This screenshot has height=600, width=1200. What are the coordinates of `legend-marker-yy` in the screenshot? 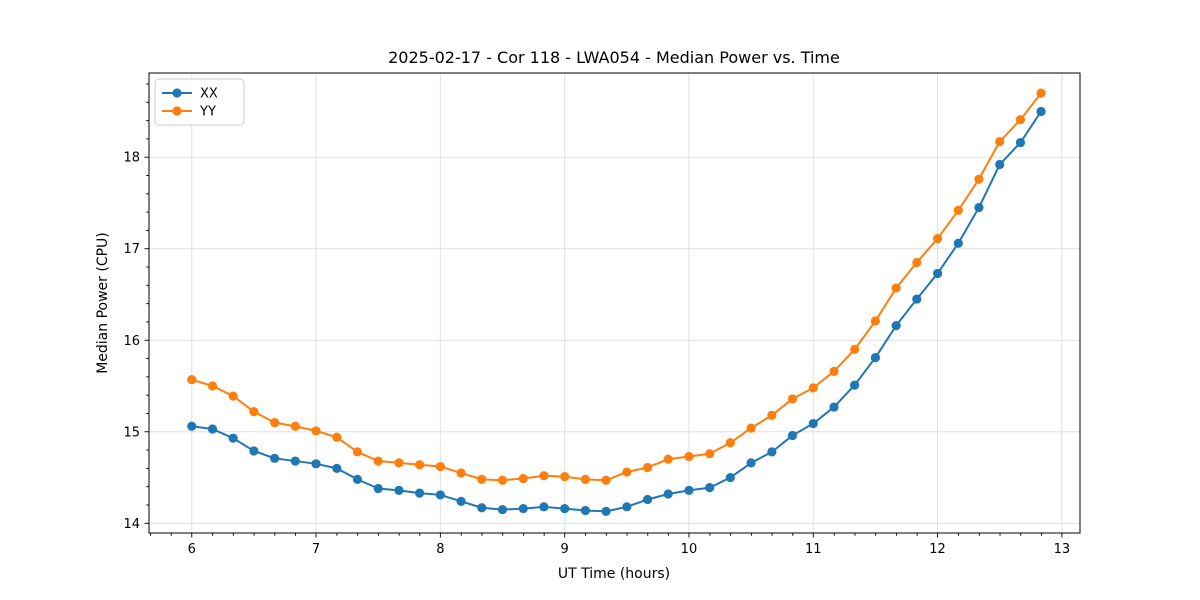 It's located at (177, 111).